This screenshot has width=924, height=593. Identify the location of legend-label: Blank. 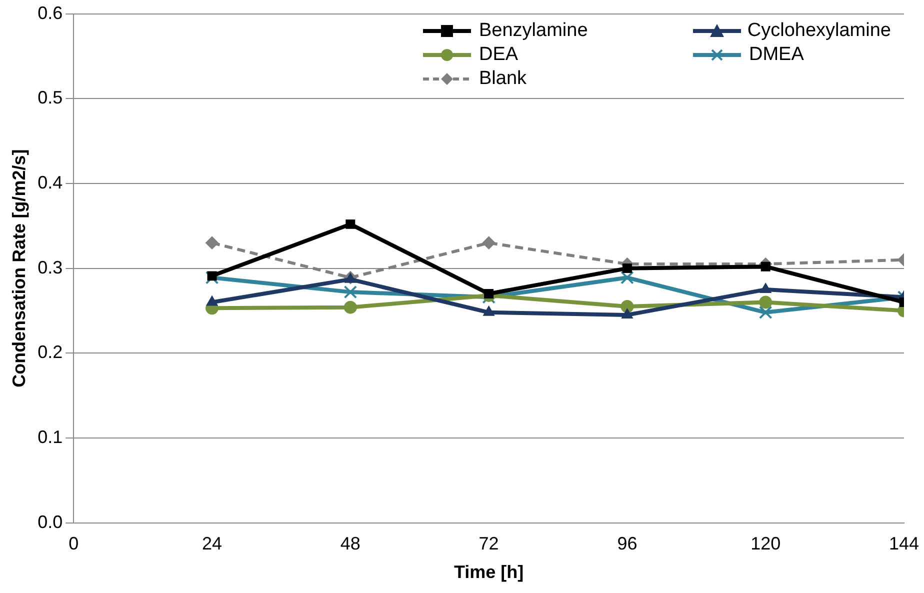
(503, 79).